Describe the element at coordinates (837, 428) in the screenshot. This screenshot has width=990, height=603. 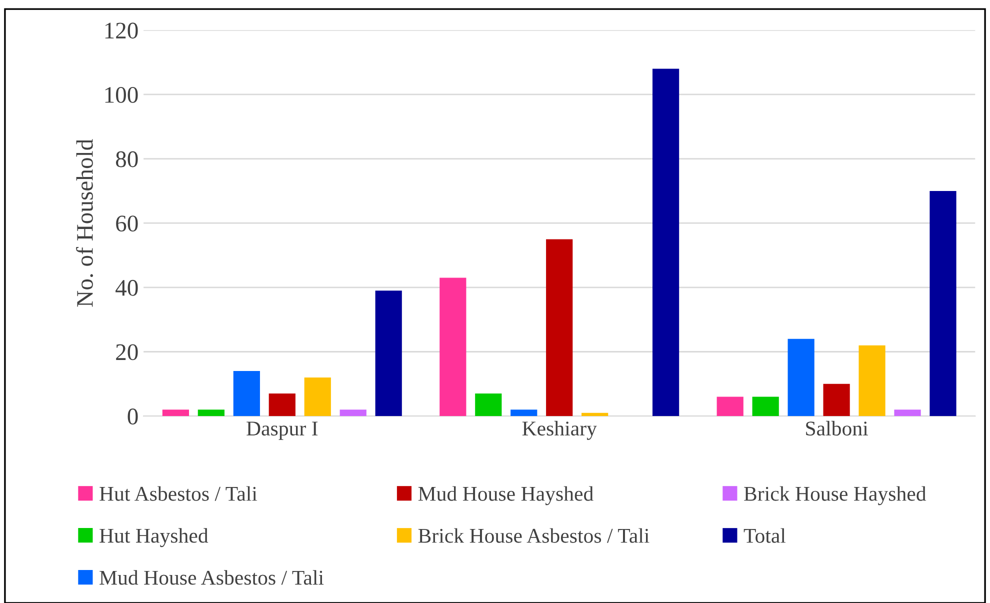
I see `x-tick-label: Salboni` at that location.